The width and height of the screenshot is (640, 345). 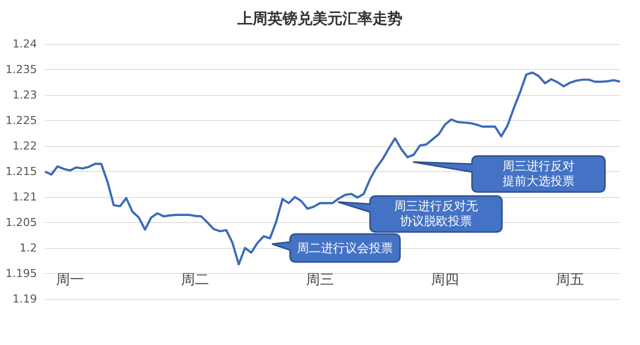 What do you see at coordinates (436, 214) in the screenshot?
I see `annotation: 周三进行反对无协议脱欧投票` at bounding box center [436, 214].